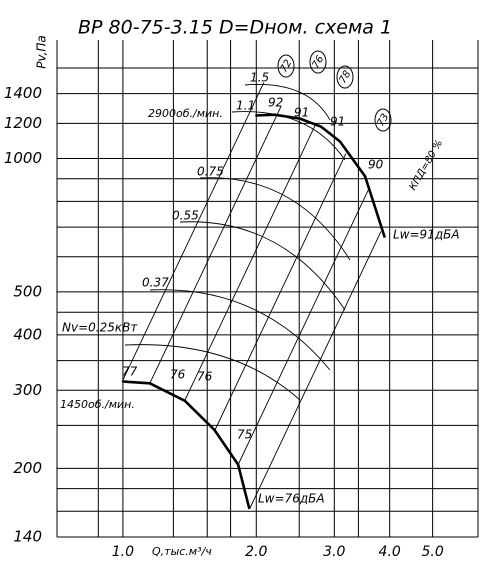 The width and height of the screenshot is (500, 574). I want to click on annotation: 78, so click(345, 77).